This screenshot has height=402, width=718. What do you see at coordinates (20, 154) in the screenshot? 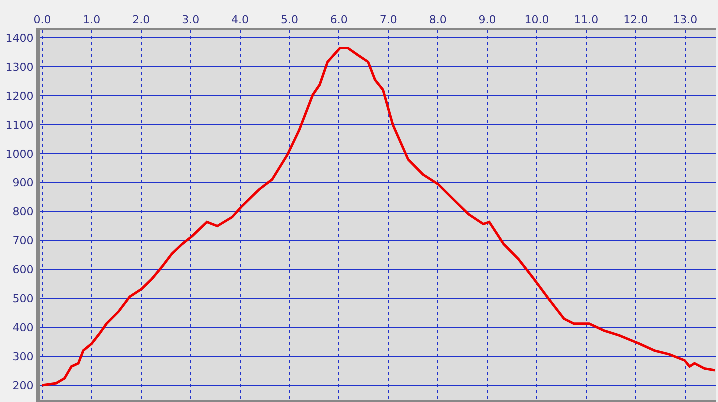
I see `y-tick-label: 1000` at bounding box center [20, 154].